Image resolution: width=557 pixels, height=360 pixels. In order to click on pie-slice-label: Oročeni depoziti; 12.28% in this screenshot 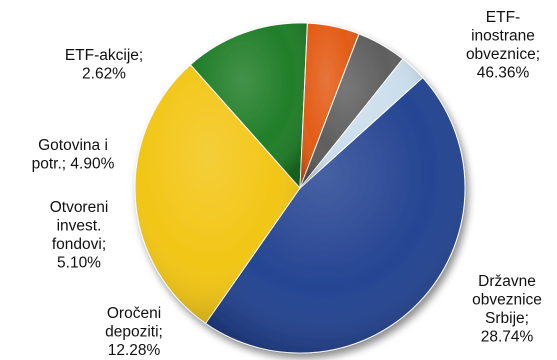, I will do `click(134, 332)`.